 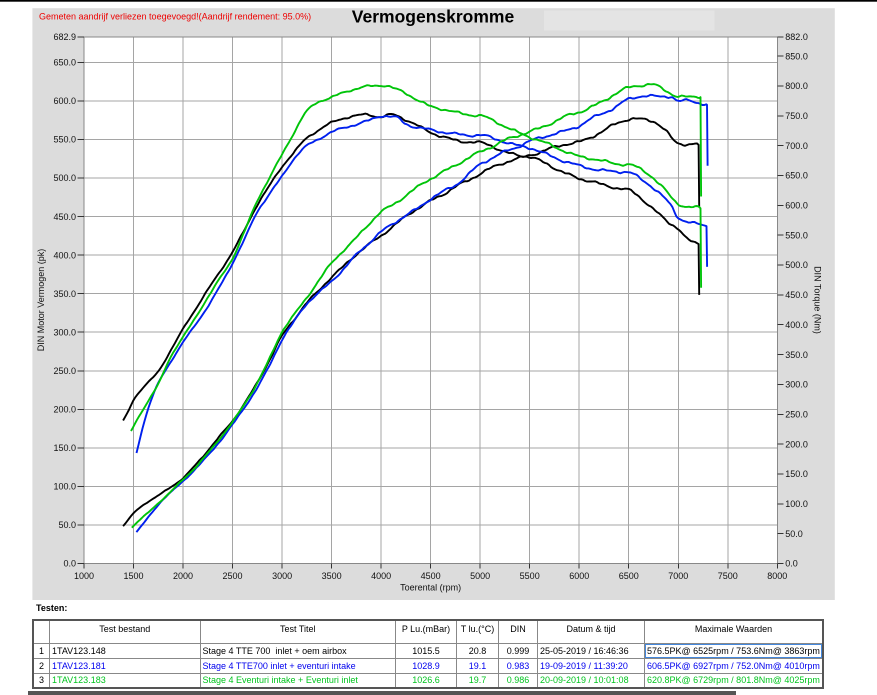 What do you see at coordinates (796, 37) in the screenshot?
I see `svg-text: 882.0` at bounding box center [796, 37].